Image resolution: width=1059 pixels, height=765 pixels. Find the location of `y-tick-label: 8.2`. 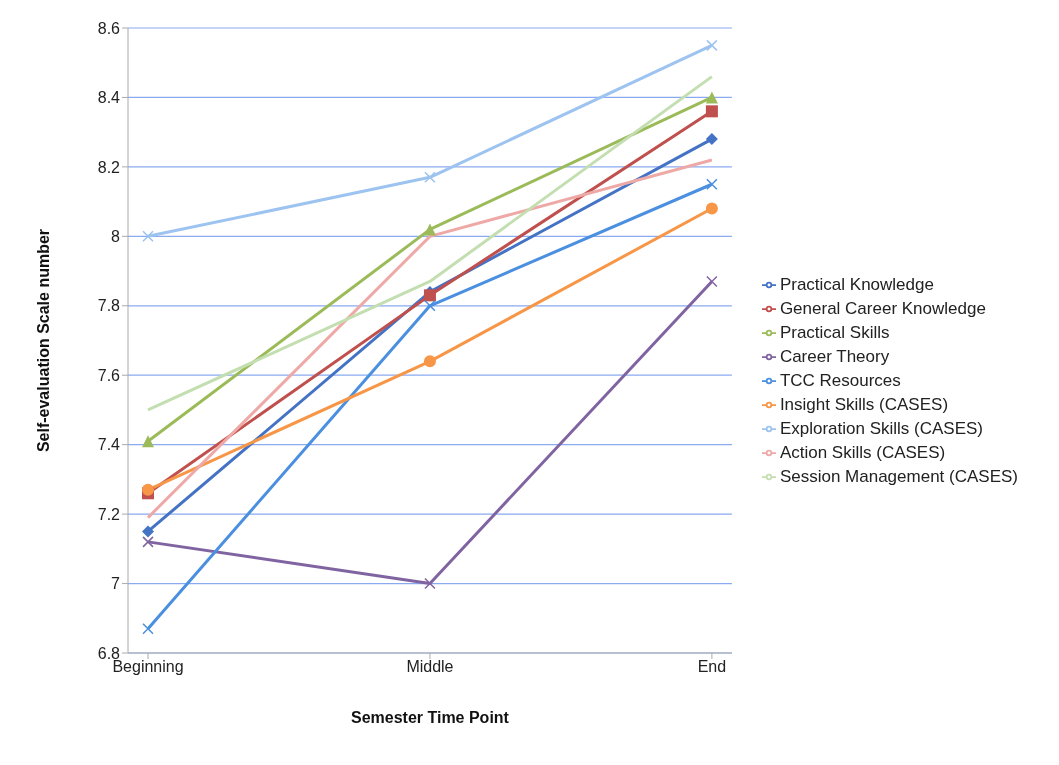

y-tick-label: 8.2 is located at coordinates (109, 167).